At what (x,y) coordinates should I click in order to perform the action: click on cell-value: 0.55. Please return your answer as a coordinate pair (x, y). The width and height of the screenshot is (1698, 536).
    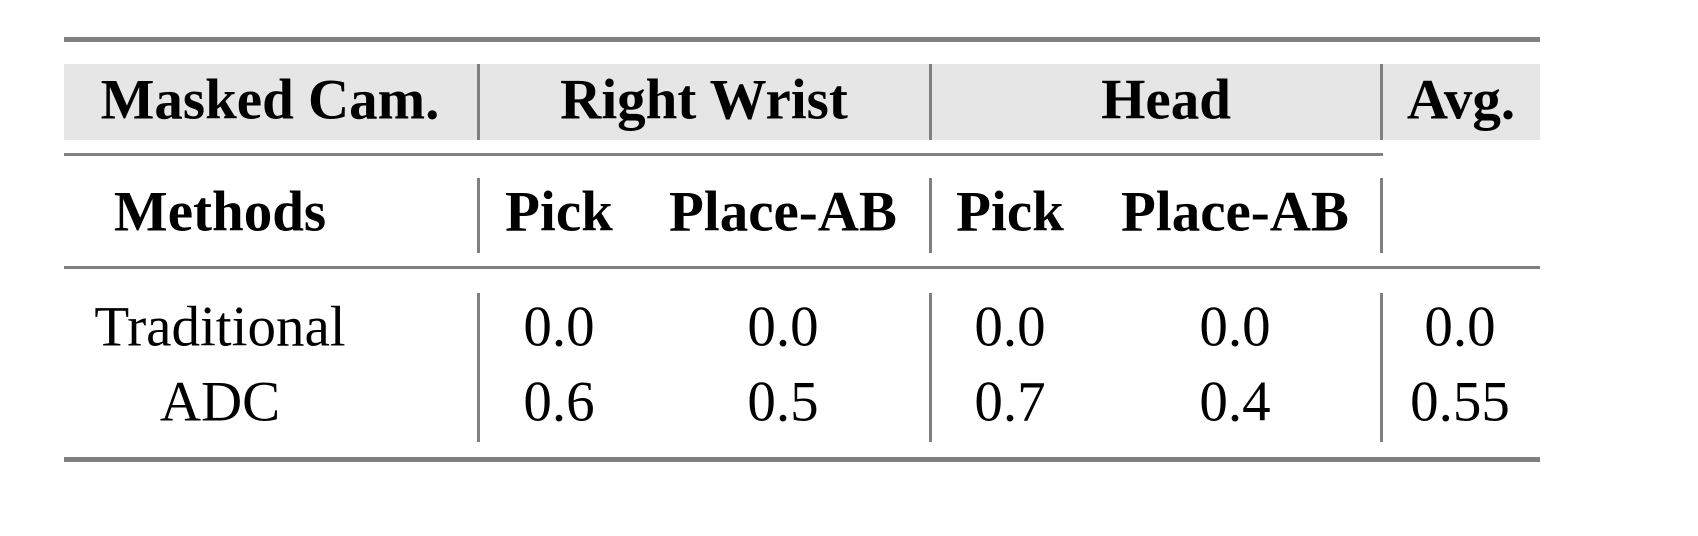
    Looking at the image, I should click on (1460, 402).